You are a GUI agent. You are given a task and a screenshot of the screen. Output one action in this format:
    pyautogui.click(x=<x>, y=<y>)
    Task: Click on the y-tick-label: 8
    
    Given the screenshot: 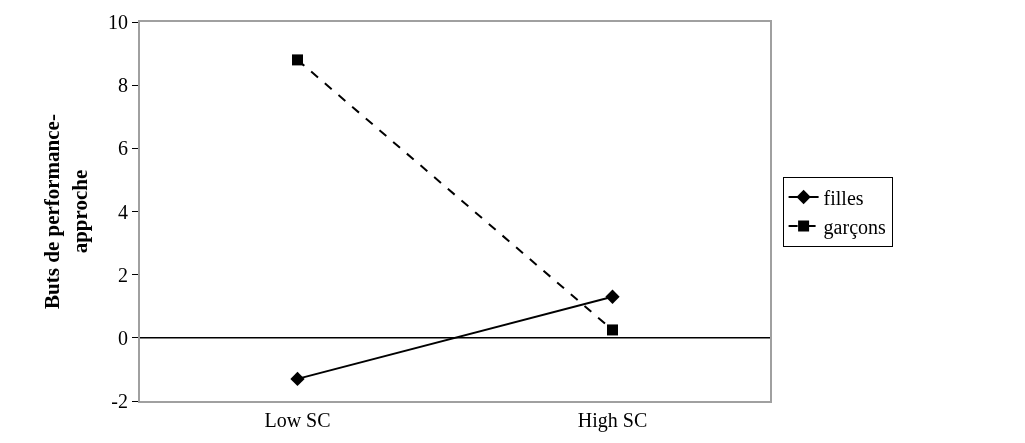 What is the action you would take?
    pyautogui.click(x=123, y=85)
    